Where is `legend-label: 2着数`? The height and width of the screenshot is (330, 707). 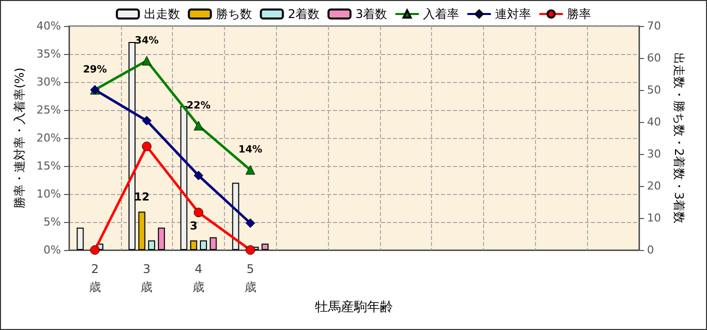
legend-label: 2着数 is located at coordinates (304, 14).